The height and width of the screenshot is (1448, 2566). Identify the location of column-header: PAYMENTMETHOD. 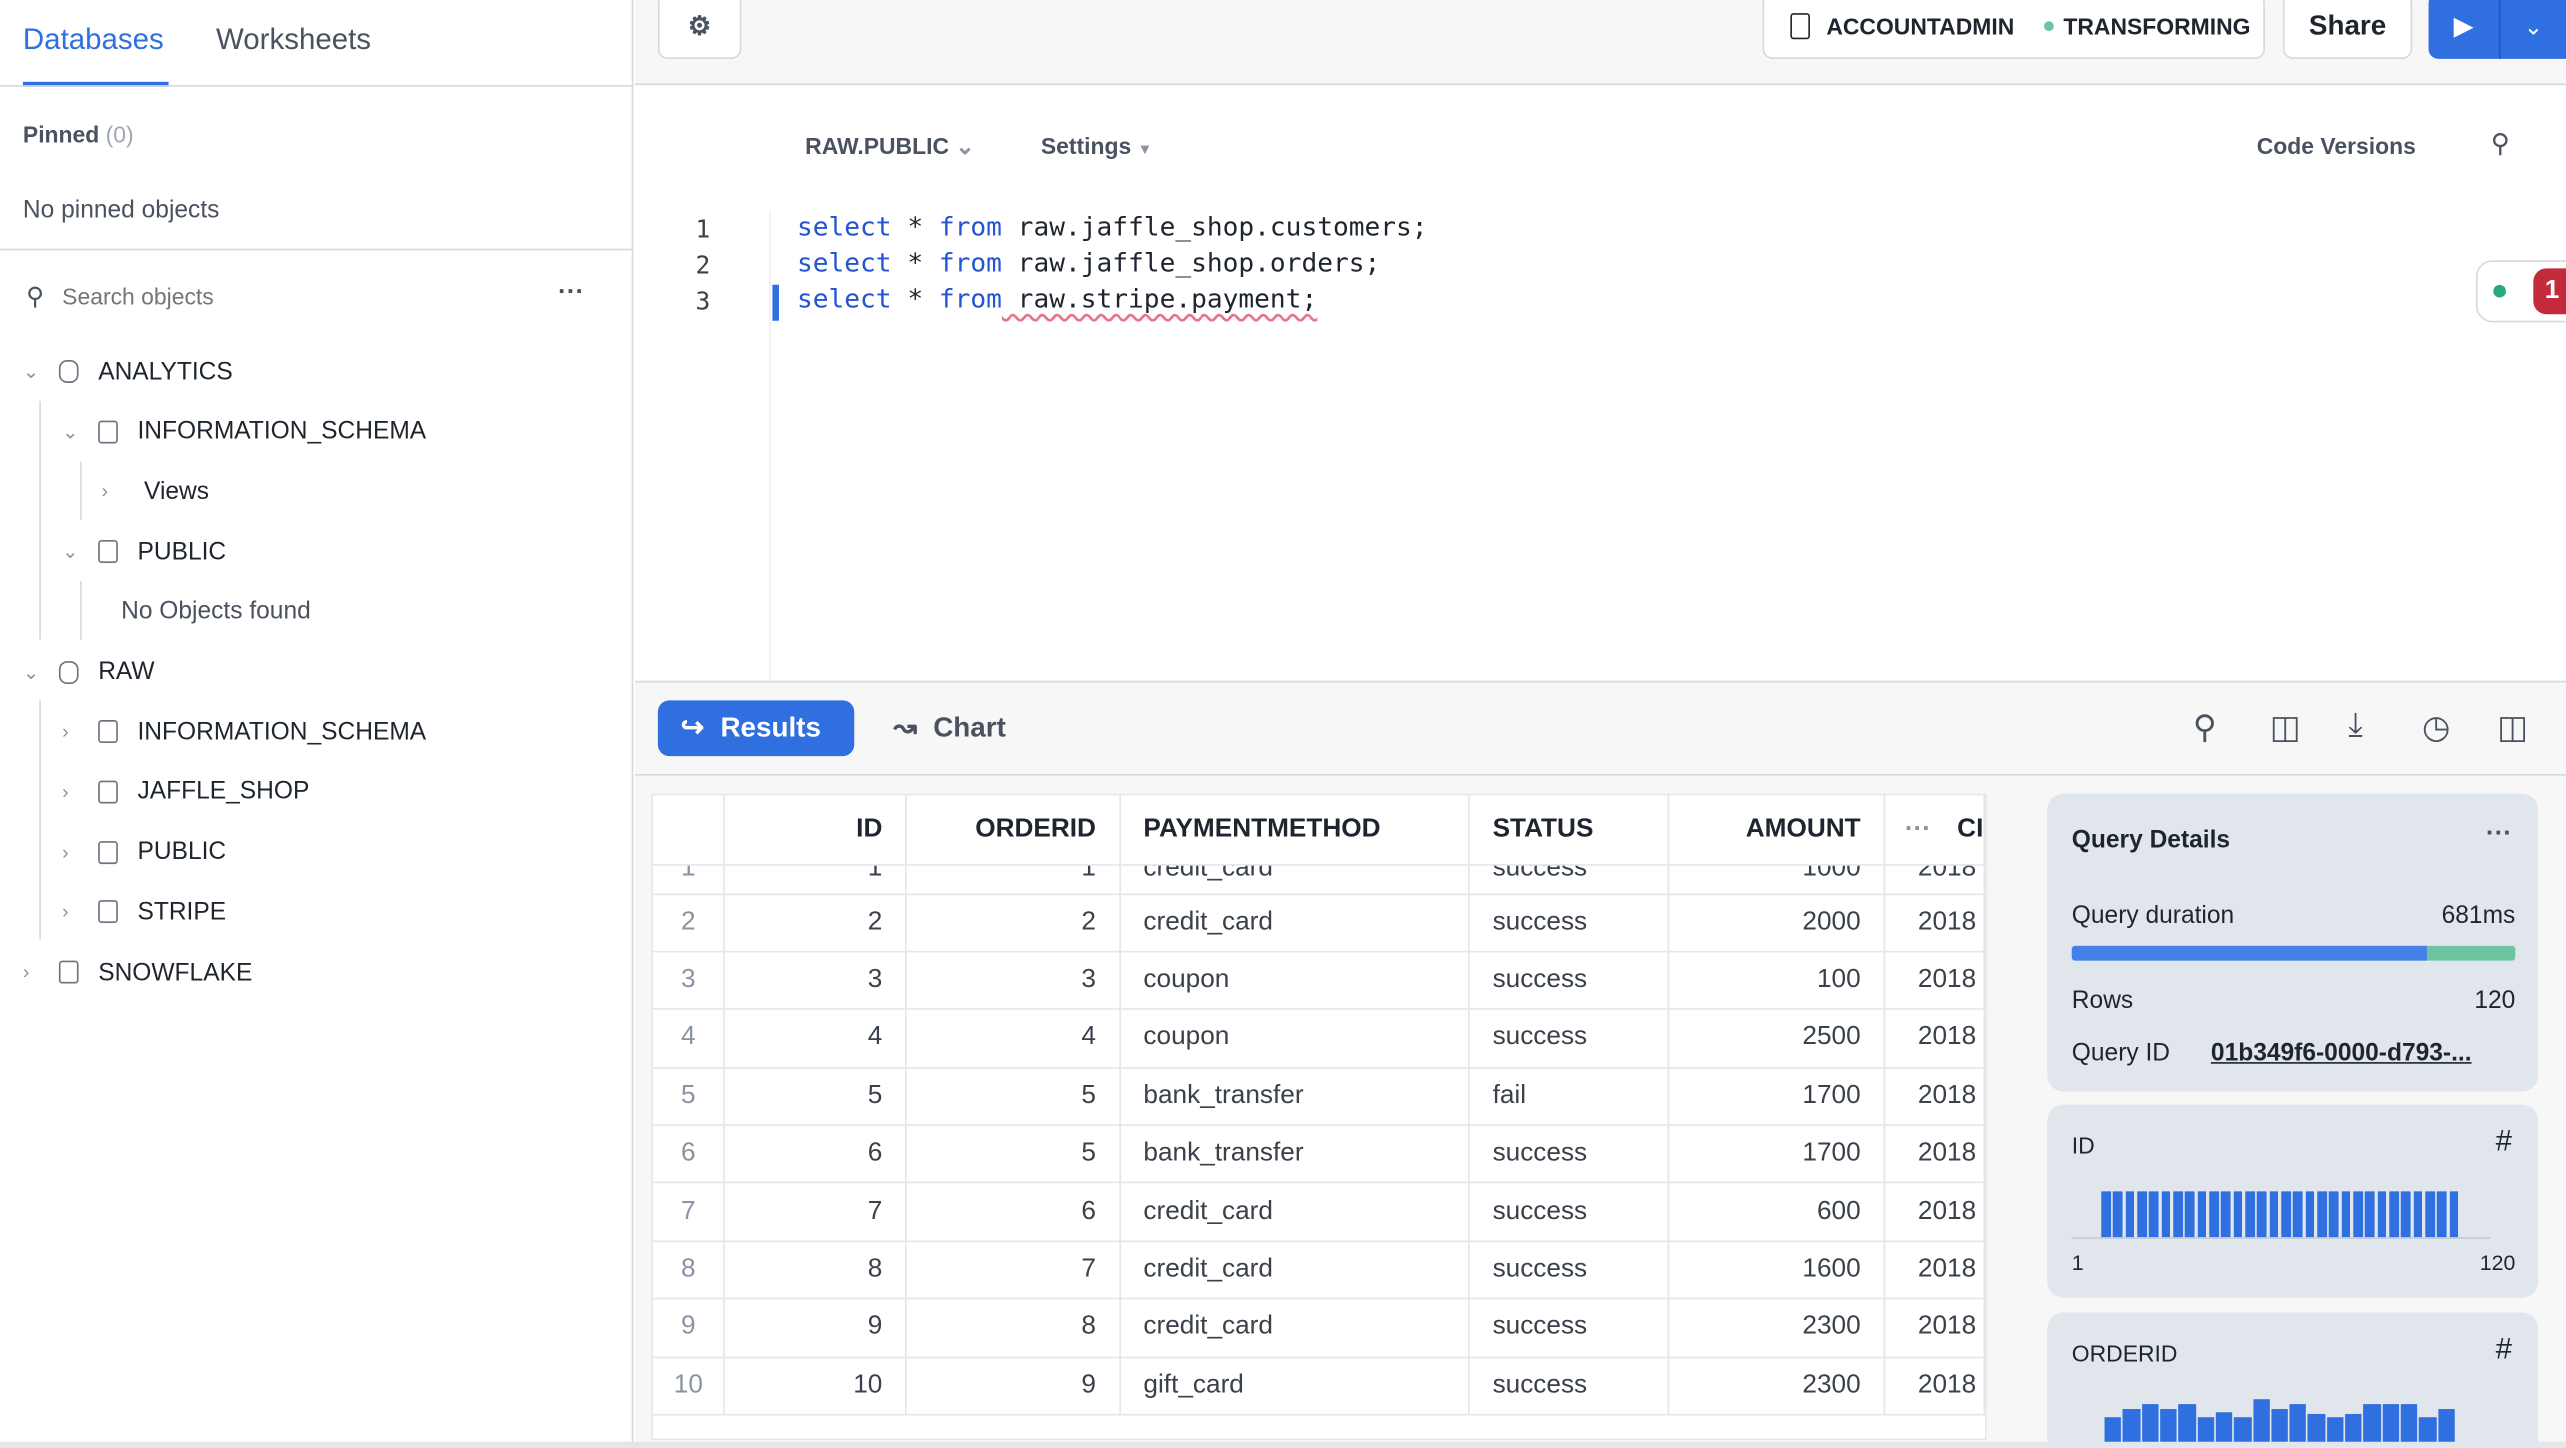
(1294, 830).